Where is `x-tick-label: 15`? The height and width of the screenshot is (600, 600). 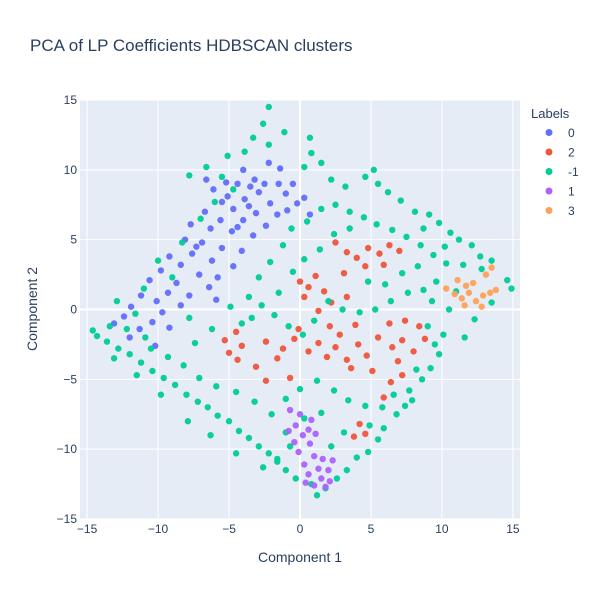 x-tick-label: 15 is located at coordinates (513, 529).